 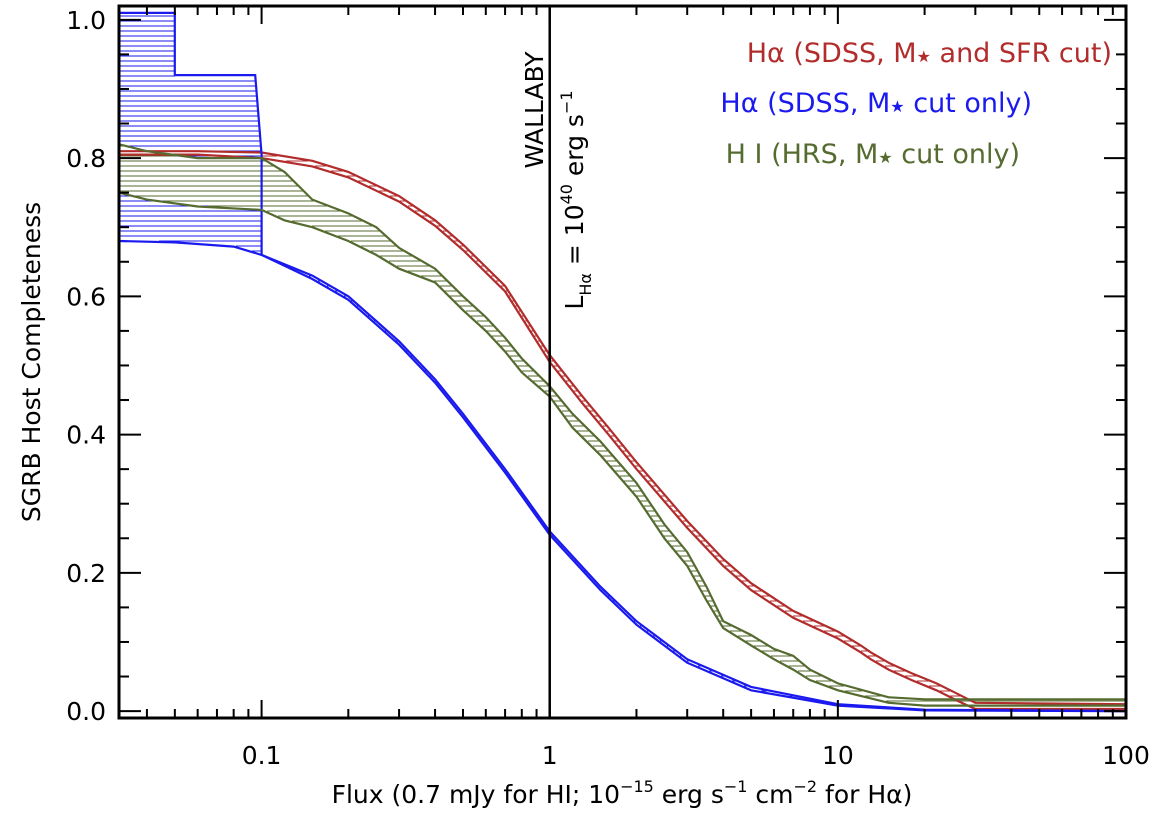 What do you see at coordinates (86, 573) in the screenshot?
I see `y-tick-label: 0.2` at bounding box center [86, 573].